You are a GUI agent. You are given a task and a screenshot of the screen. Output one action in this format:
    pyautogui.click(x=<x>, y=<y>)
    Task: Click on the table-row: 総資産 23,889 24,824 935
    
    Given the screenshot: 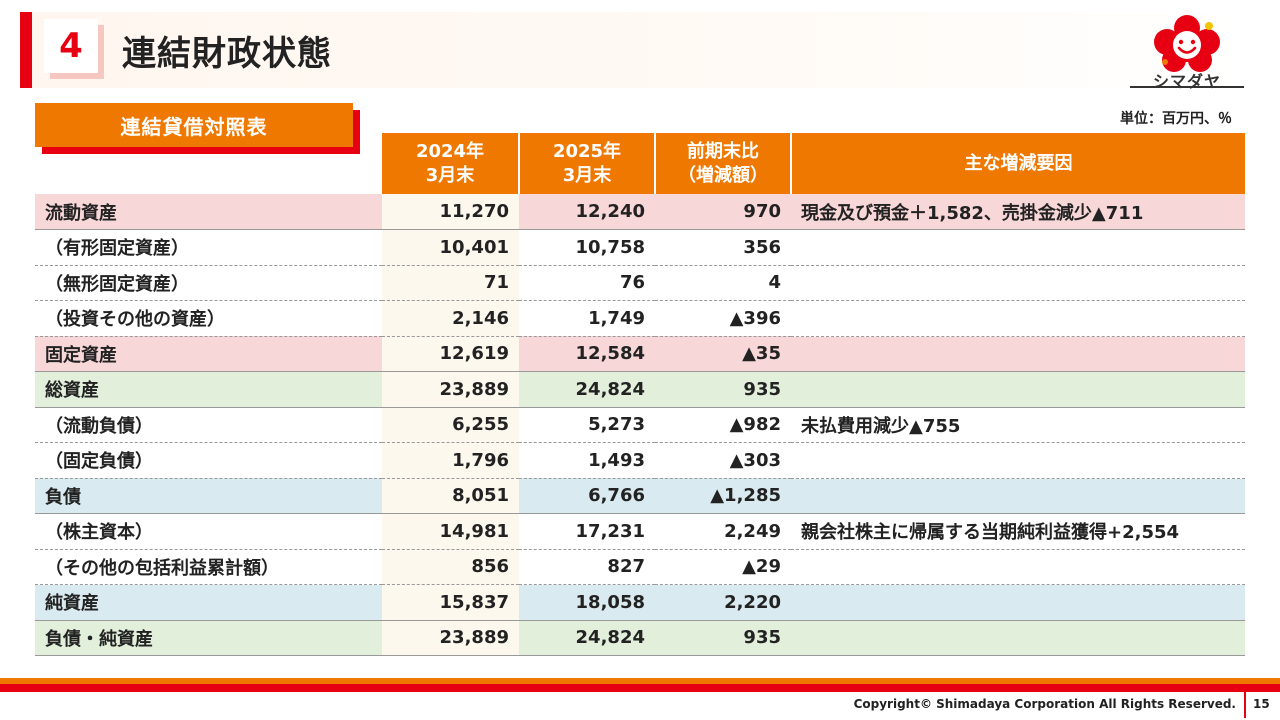 What is the action you would take?
    pyautogui.click(x=640, y=389)
    